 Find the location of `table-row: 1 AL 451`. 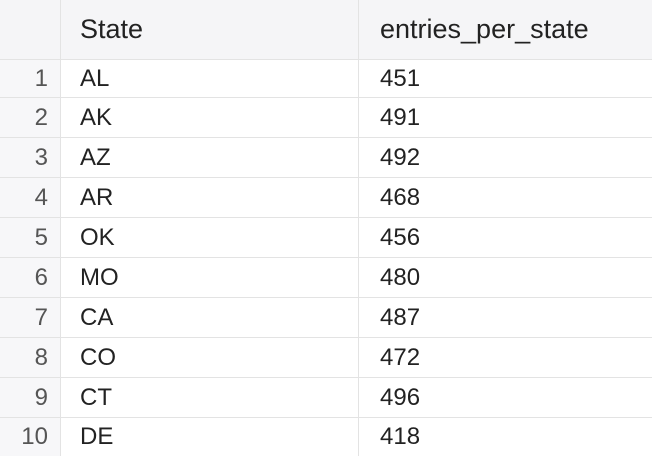

table-row: 1 AL 451 is located at coordinates (326, 79).